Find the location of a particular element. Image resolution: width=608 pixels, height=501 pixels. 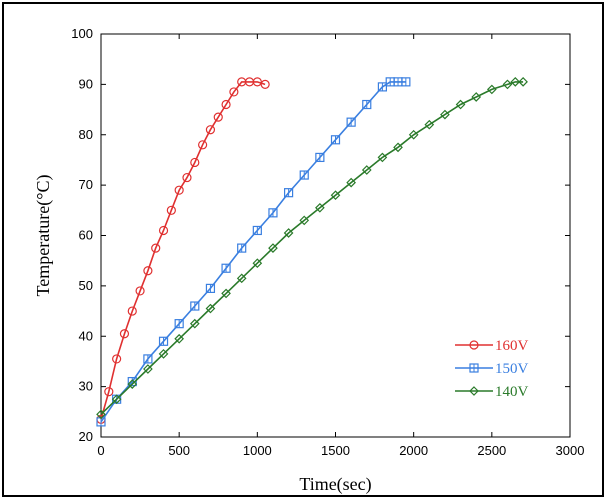

y-axis-title: Temperature(°C) is located at coordinates (43, 236).